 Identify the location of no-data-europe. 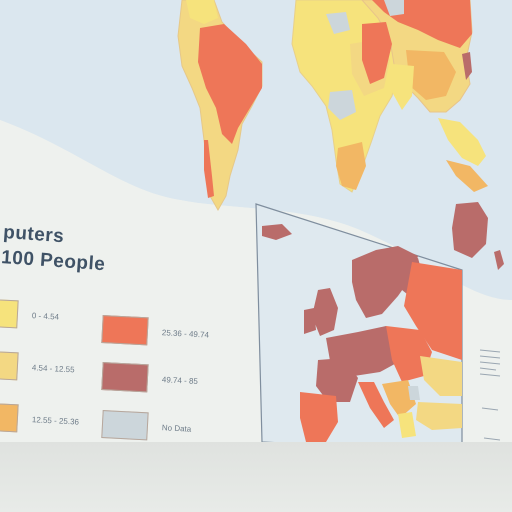
(414, 393).